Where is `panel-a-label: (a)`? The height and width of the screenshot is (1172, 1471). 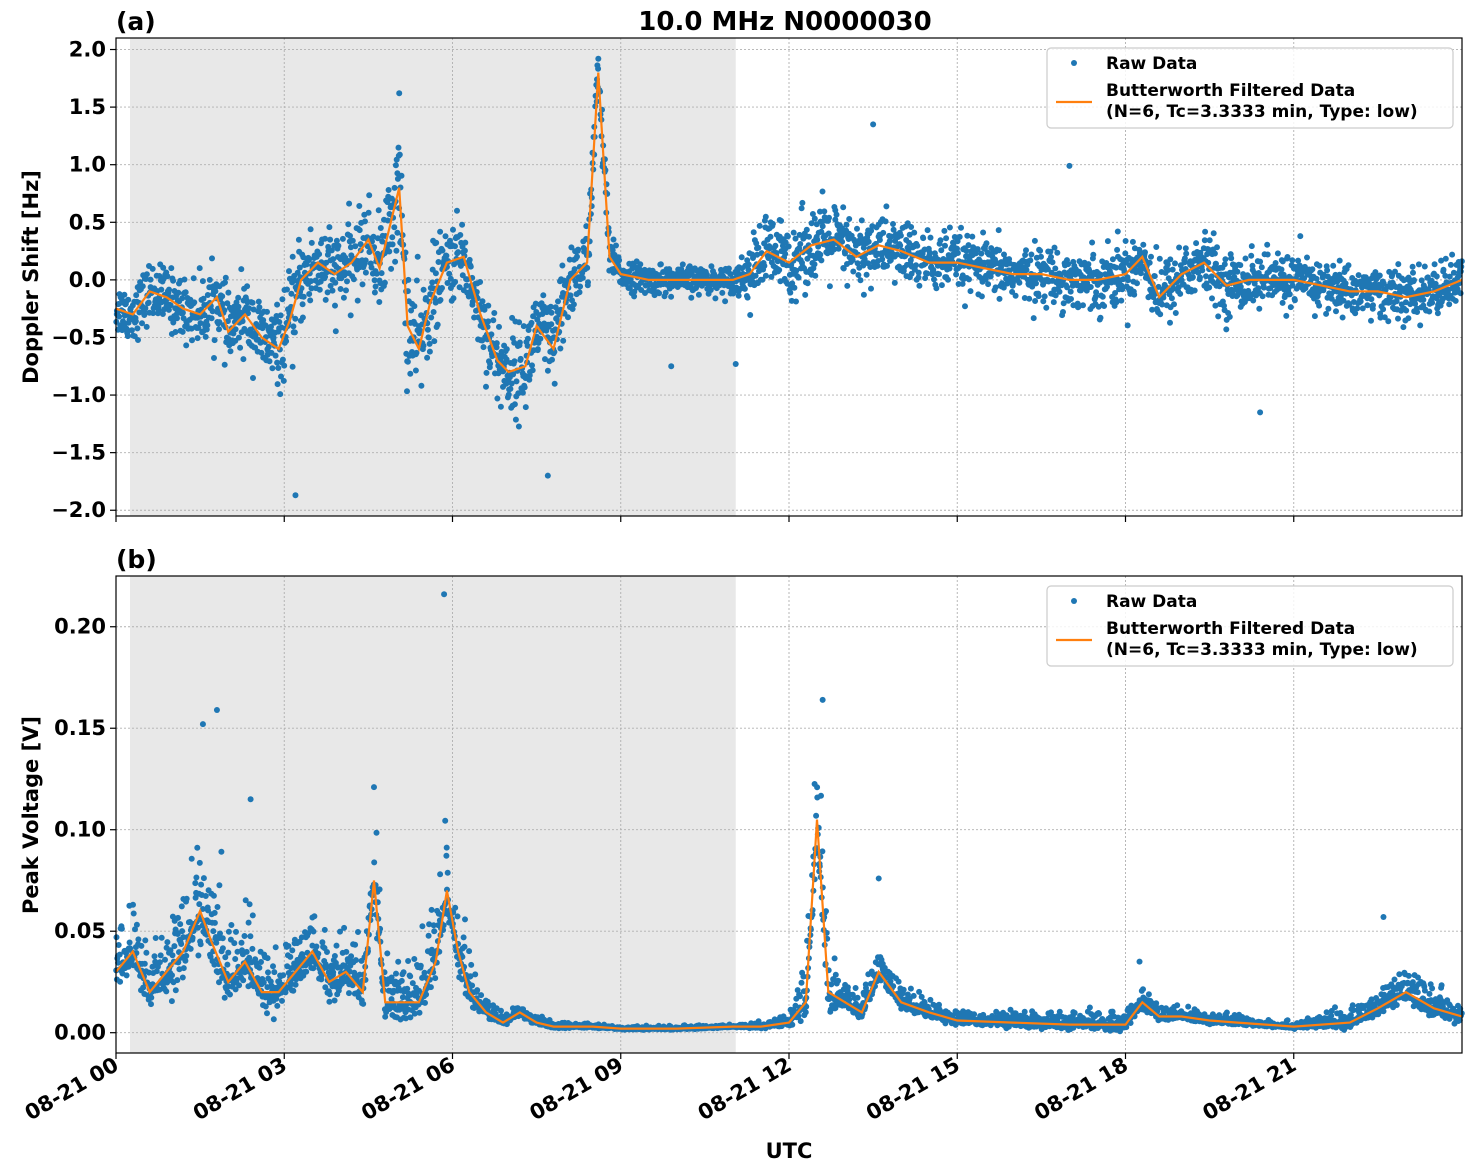 panel-a-label: (a) is located at coordinates (136, 21).